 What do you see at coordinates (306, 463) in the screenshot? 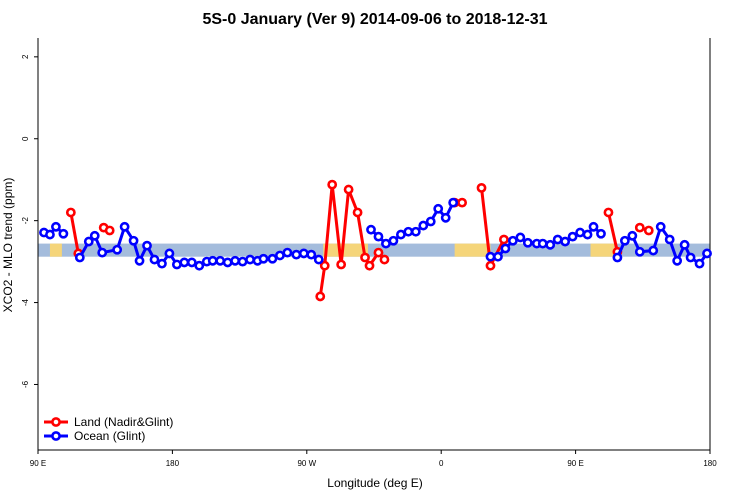
I see `x-tick-label: 90 W` at bounding box center [306, 463].